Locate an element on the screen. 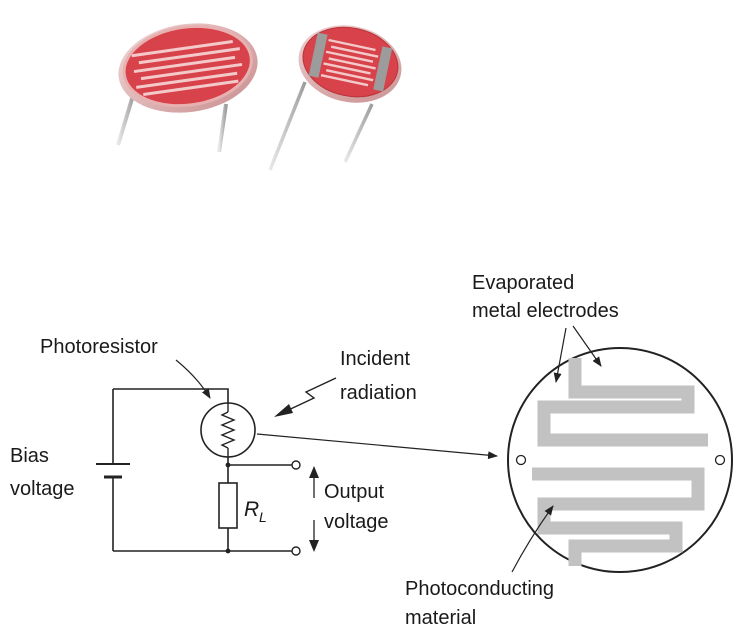 The image size is (749, 635). bias-label-line2: voltage is located at coordinates (42, 489).